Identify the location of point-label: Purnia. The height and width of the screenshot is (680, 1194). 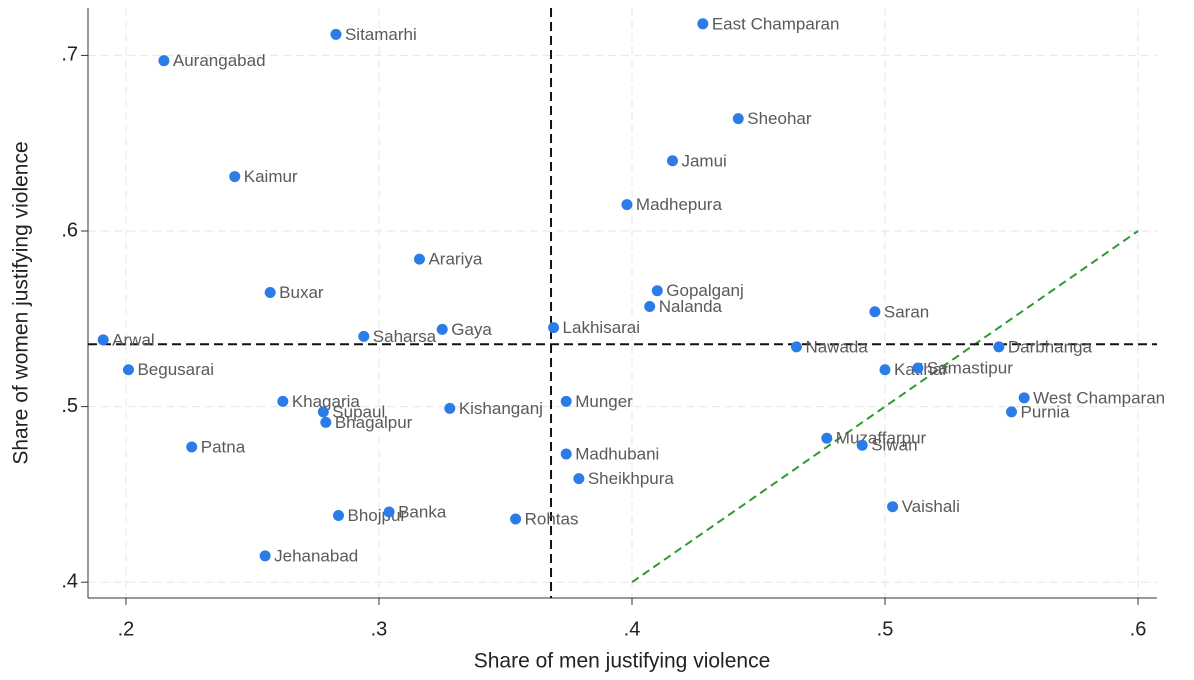
(1046, 411).